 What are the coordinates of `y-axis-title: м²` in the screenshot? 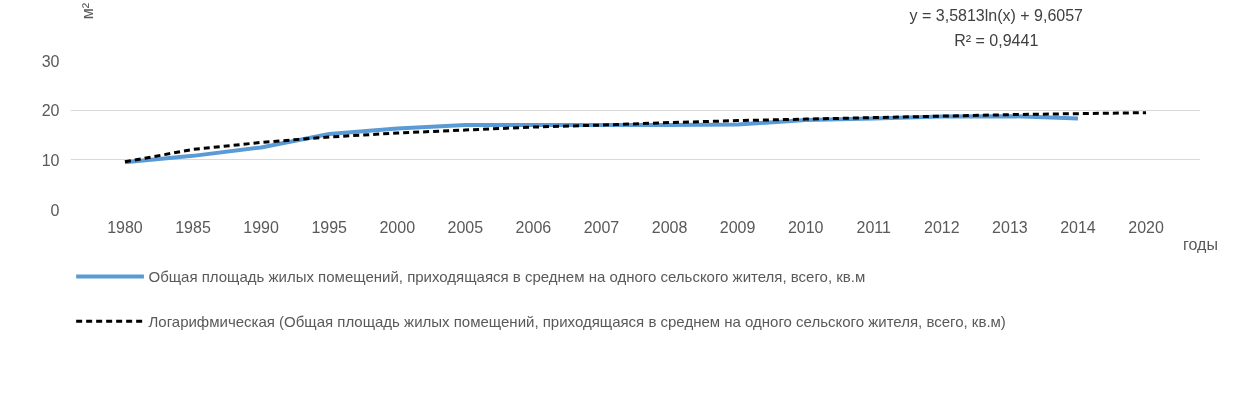 It's located at (88, 11).